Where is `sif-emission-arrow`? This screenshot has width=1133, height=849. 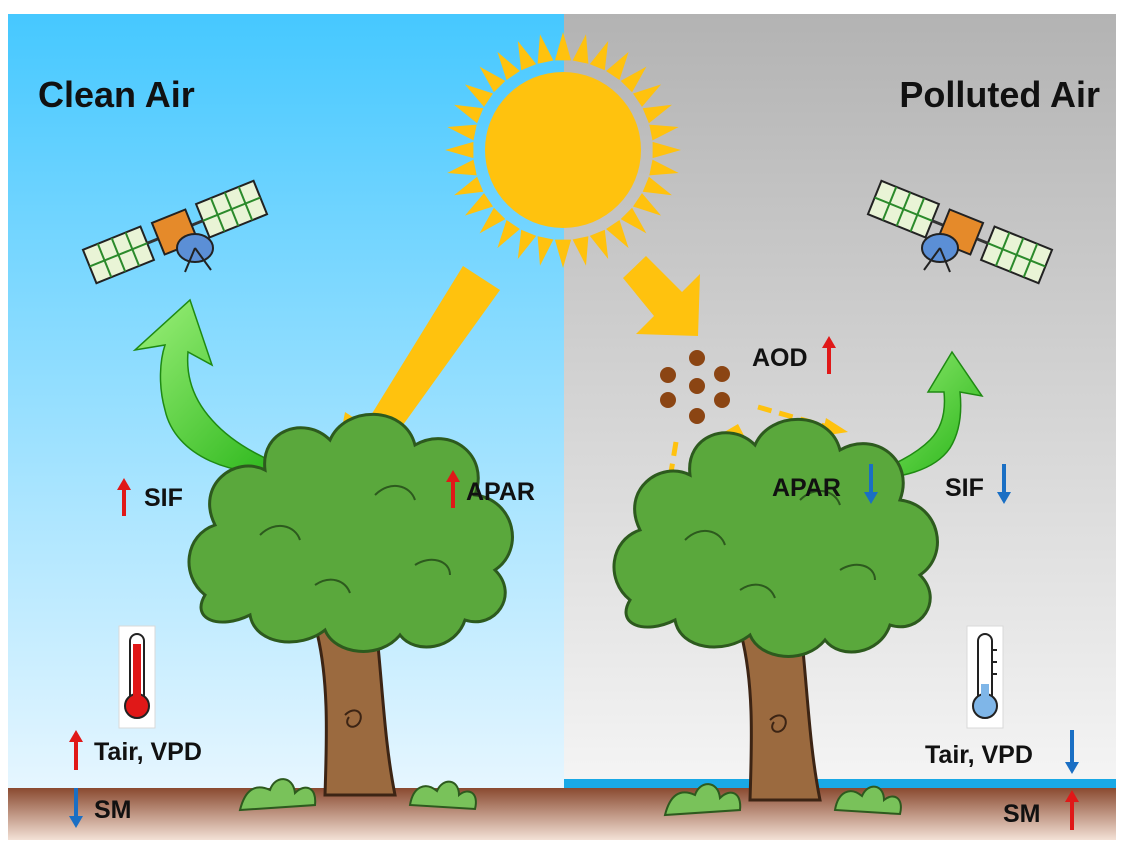
sif-emission-arrow is located at coordinates (216, 386).